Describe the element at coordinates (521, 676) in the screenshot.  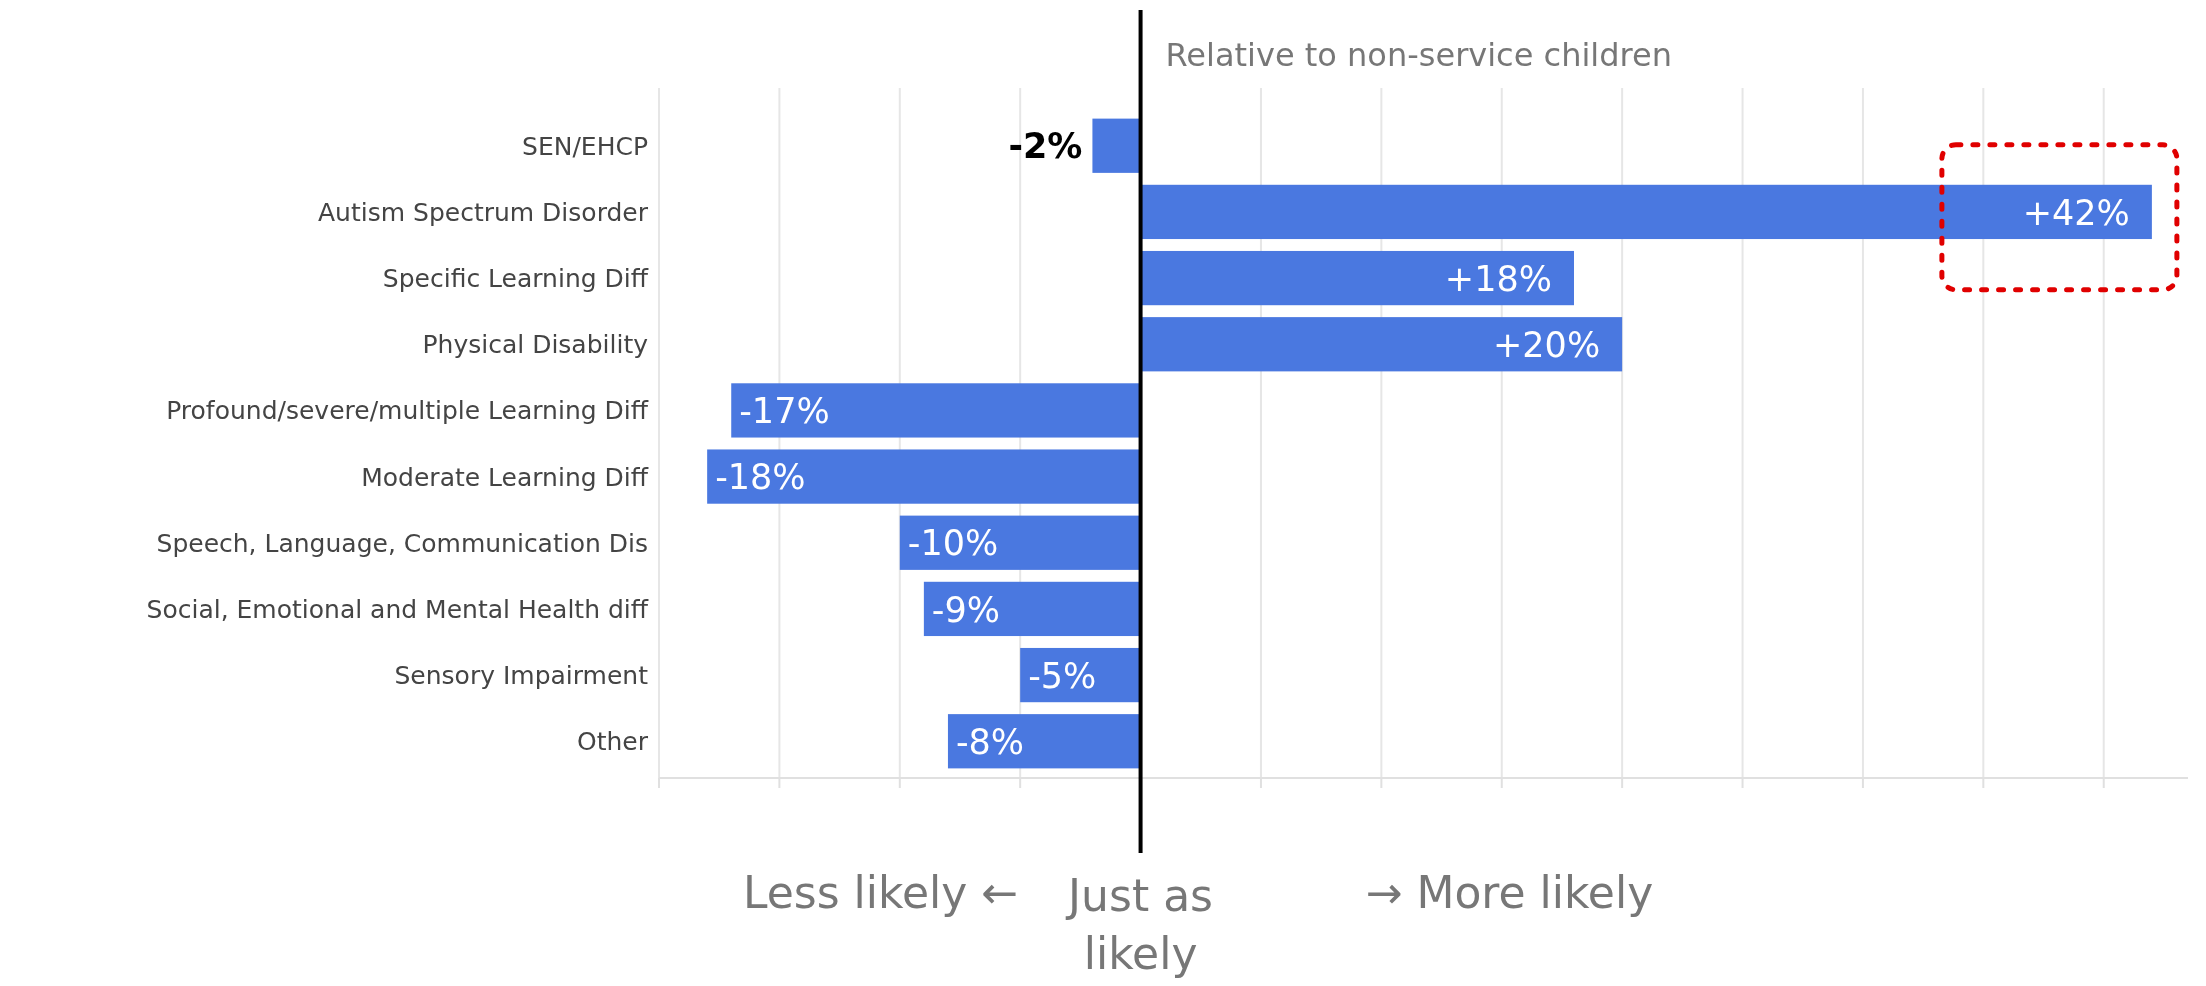
I see `y-tick-label: Sensory Impairment` at that location.